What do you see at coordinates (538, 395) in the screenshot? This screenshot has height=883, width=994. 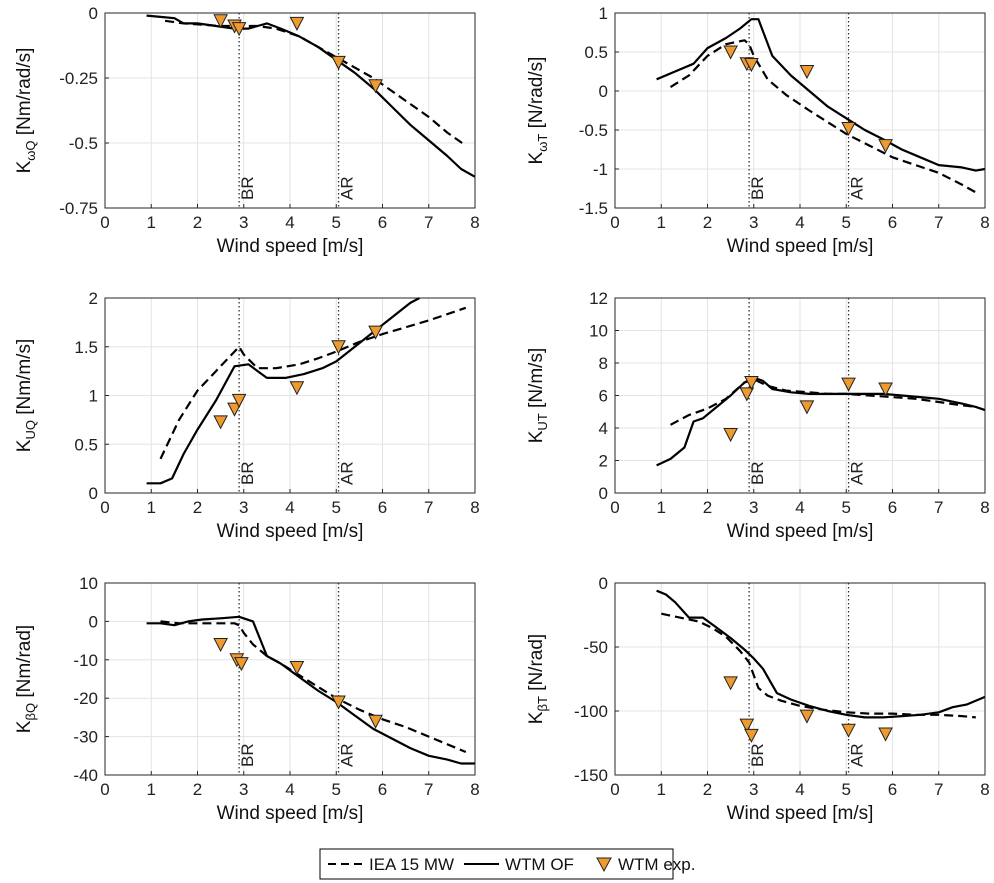 I see `y-axis-label: KUT [N/m/s]` at bounding box center [538, 395].